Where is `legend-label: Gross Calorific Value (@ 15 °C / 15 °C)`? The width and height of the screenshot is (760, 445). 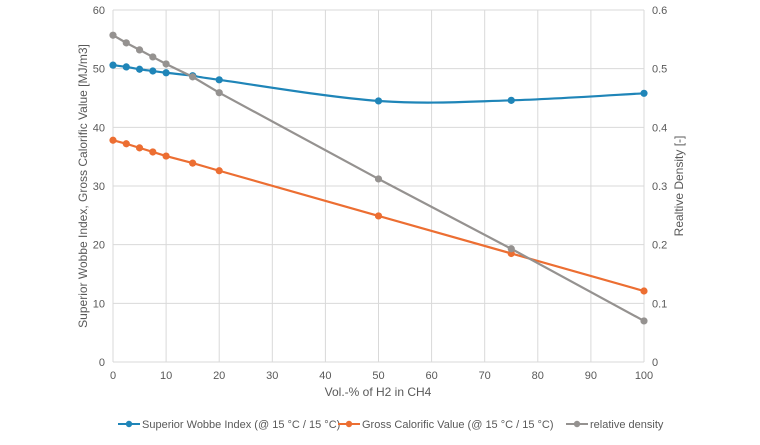 legend-label: Gross Calorific Value (@ 15 °C / 15 °C) is located at coordinates (458, 425).